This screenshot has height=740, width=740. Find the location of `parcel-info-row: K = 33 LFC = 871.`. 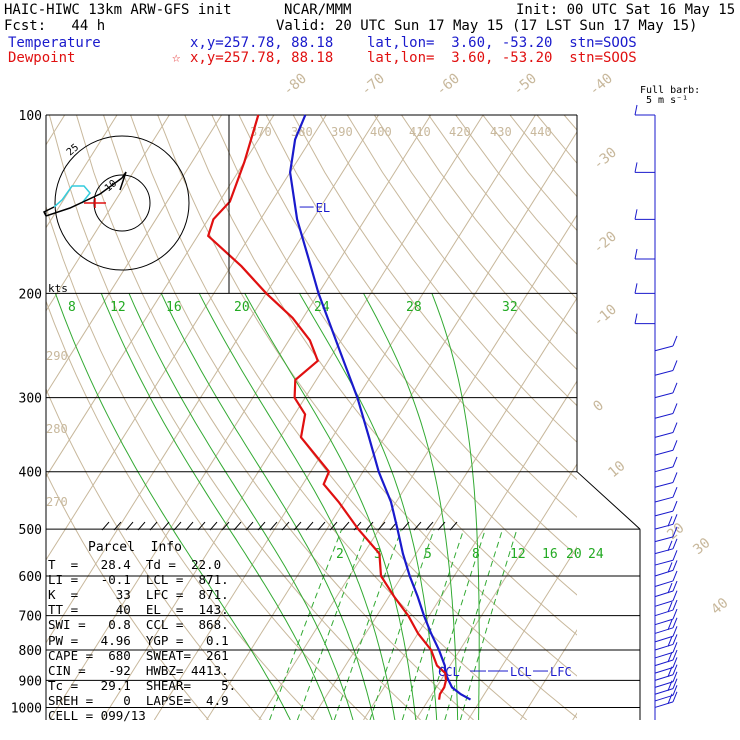

parcel-info-row: K = 33 LFC = 871. is located at coordinates (138, 595).